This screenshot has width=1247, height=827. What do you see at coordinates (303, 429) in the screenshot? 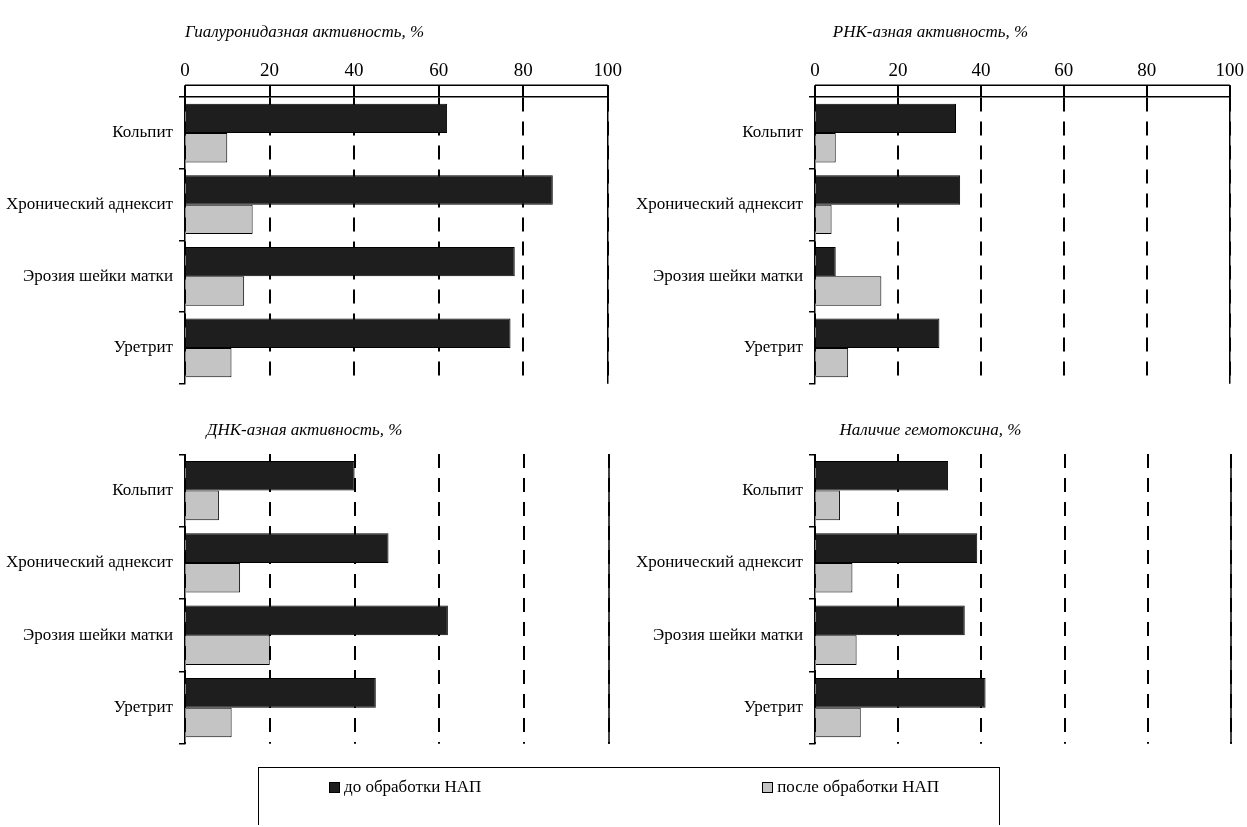
I see `chart-title: ДНК-азная активность, %` at bounding box center [303, 429].